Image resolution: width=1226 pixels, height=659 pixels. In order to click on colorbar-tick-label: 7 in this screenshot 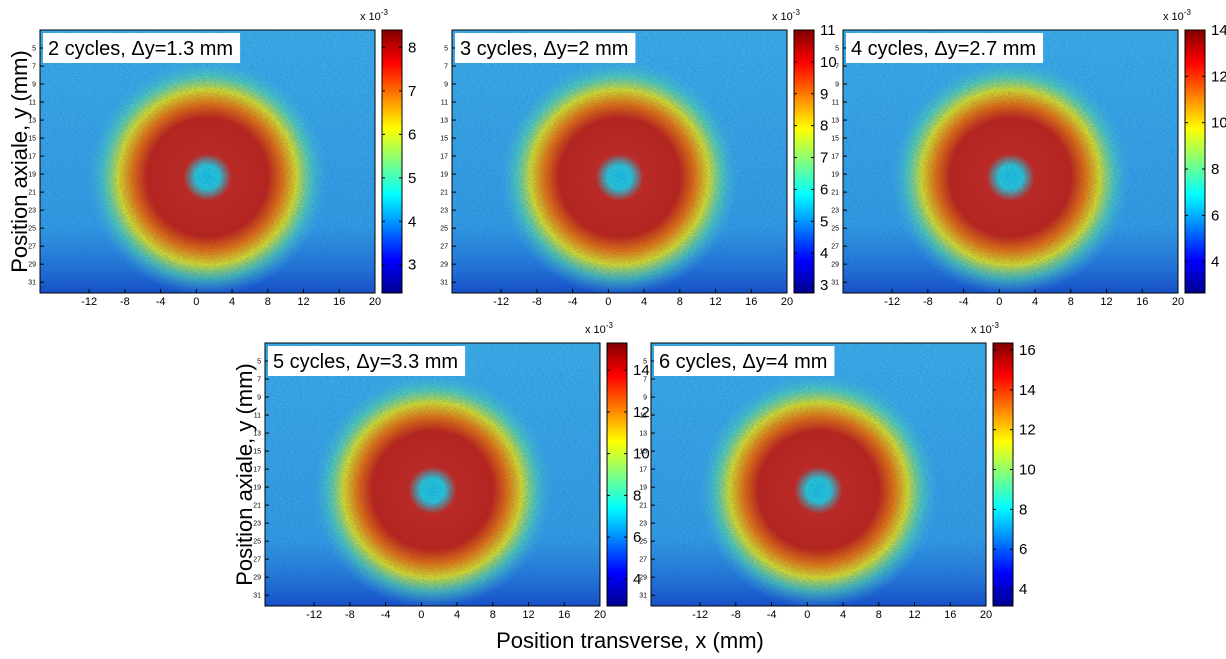, I will do `click(824, 158)`.